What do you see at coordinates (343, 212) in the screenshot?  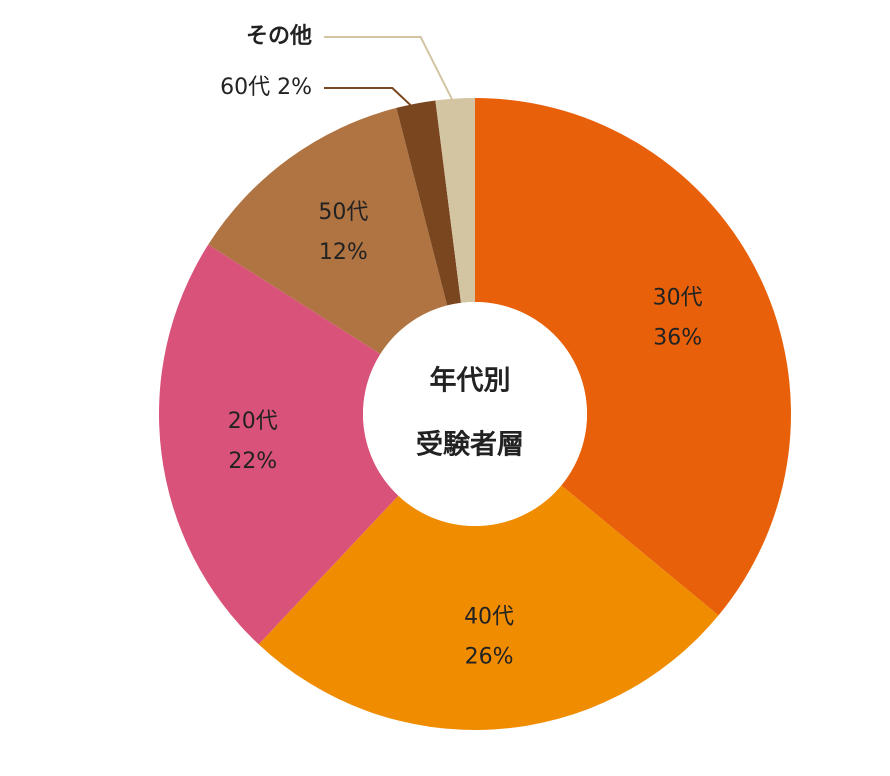 I see `category-label: 50代` at bounding box center [343, 212].